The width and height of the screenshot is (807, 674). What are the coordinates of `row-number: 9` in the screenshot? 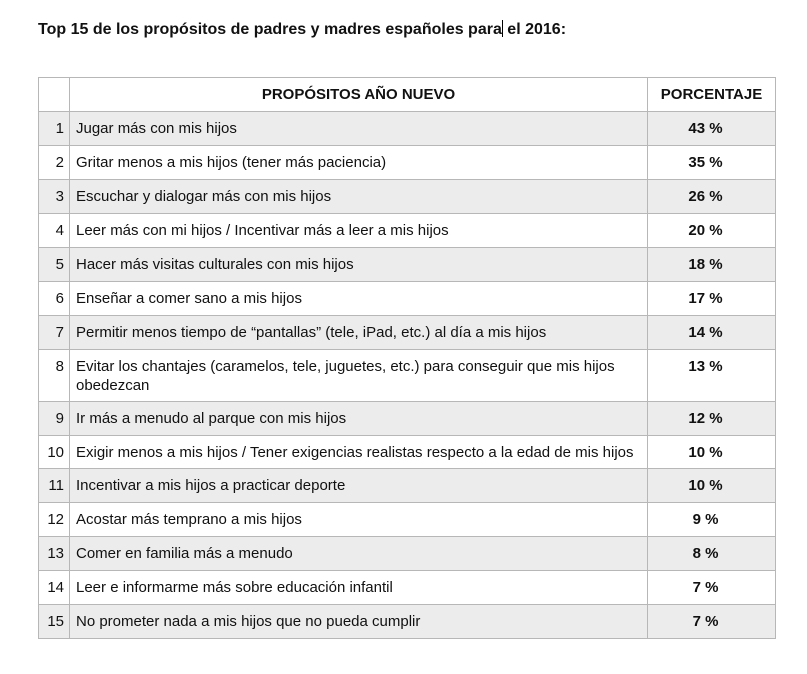 It's located at (54, 418).